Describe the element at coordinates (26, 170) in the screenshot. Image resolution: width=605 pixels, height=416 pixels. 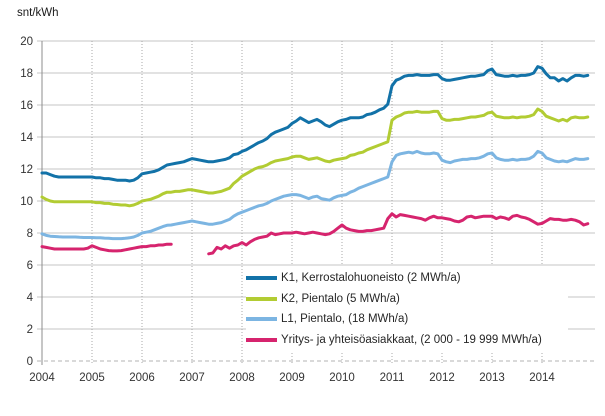
I see `y-tick-label: 12` at that location.